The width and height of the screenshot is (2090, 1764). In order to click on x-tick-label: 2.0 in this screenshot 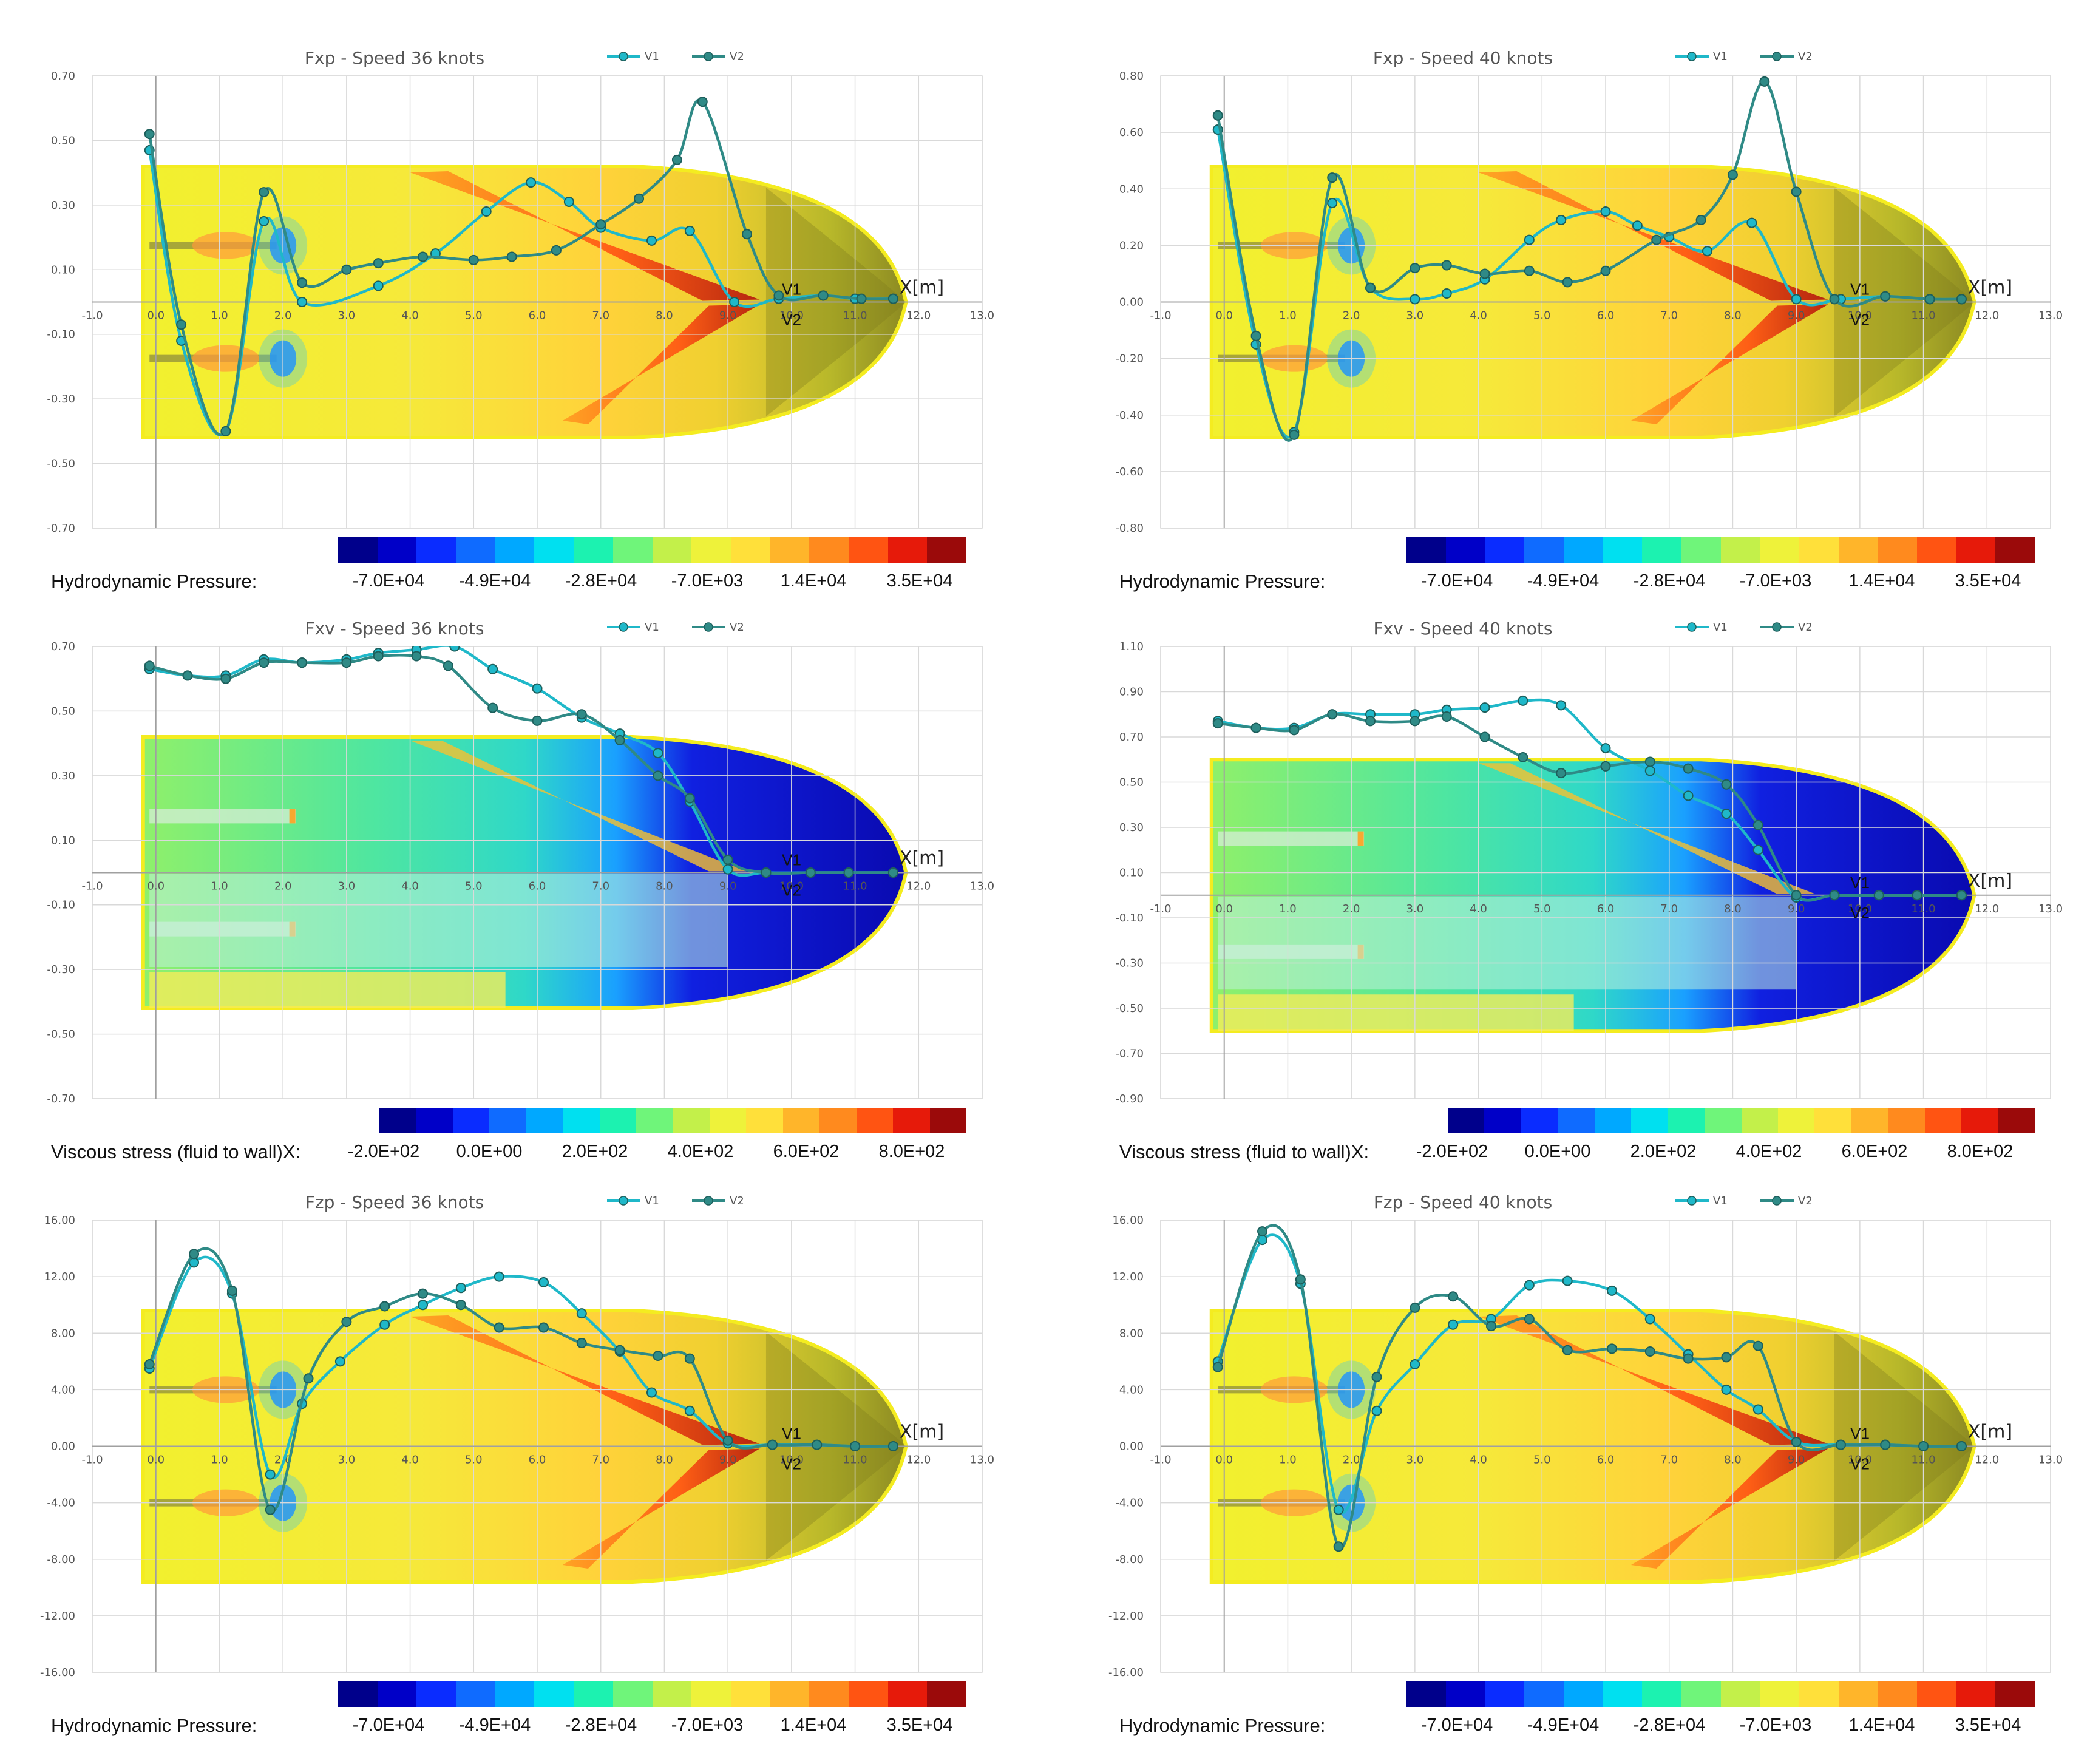, I will do `click(1351, 909)`.